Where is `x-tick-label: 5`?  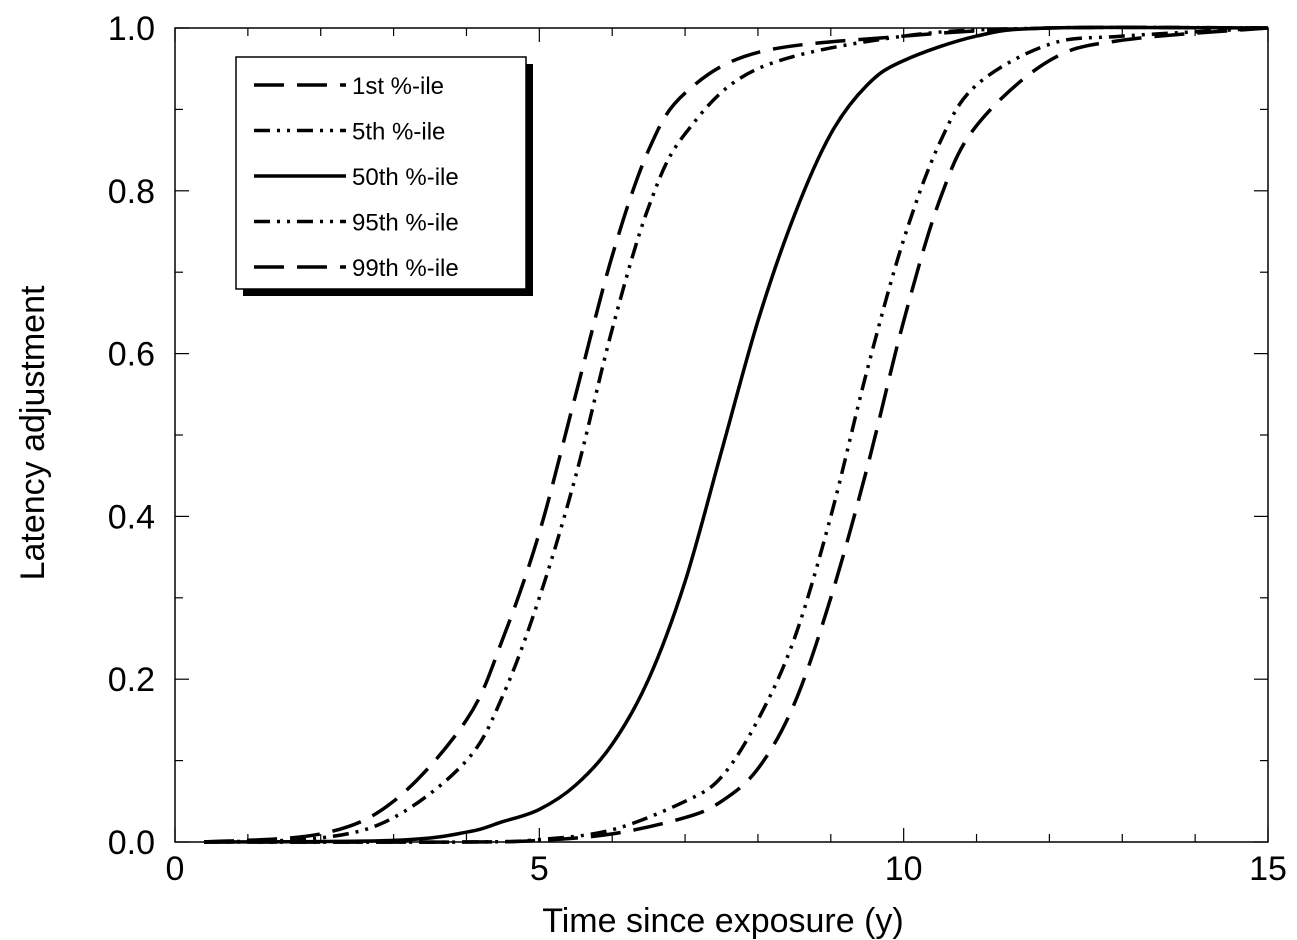
x-tick-label: 5 is located at coordinates (539, 869).